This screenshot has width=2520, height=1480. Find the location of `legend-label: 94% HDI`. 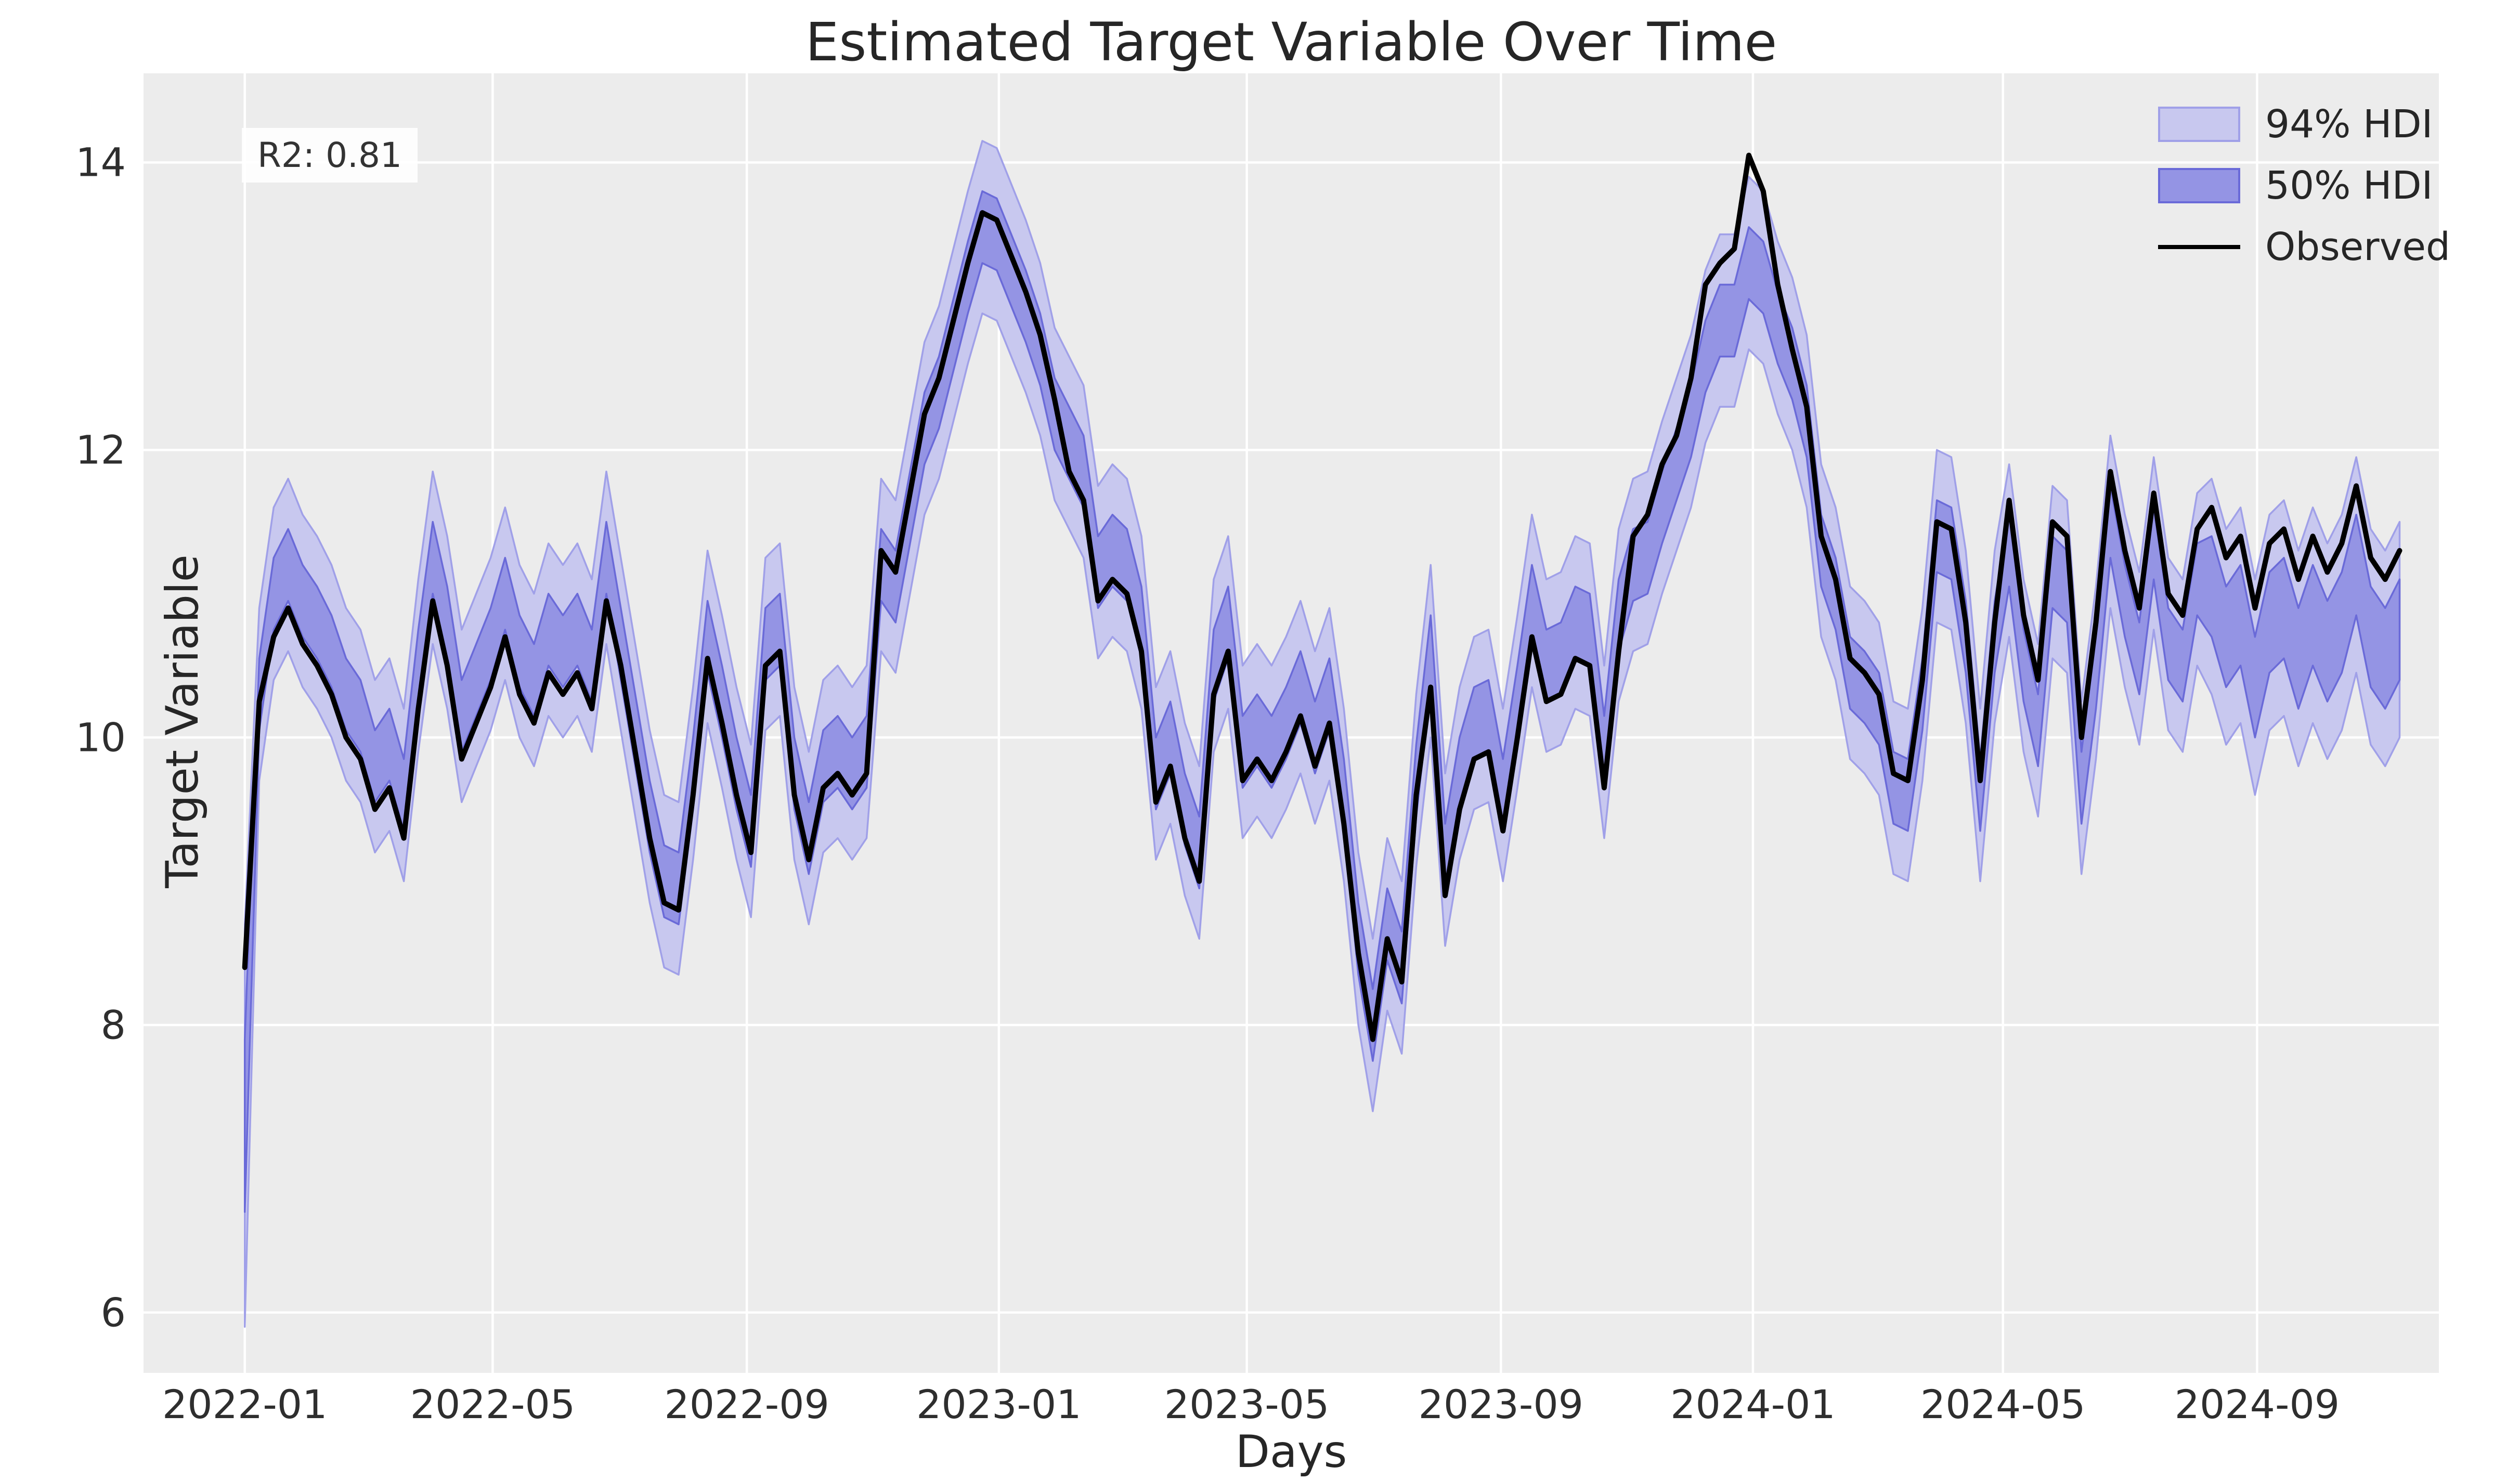

legend-label: 94% HDI is located at coordinates (2349, 124).